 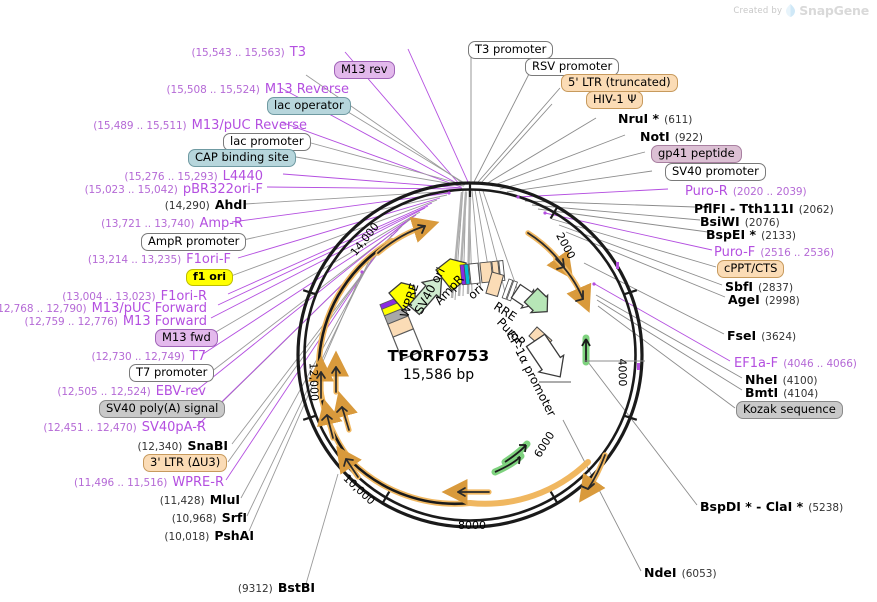 I want to click on label-ahdi-site: (14,290) AhdI, so click(x=205, y=204).